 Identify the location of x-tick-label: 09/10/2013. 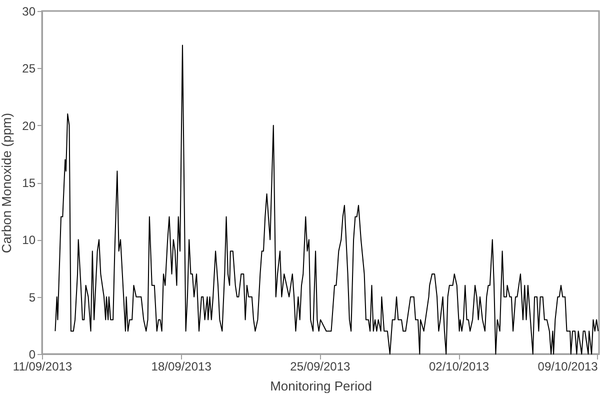
(568, 367).